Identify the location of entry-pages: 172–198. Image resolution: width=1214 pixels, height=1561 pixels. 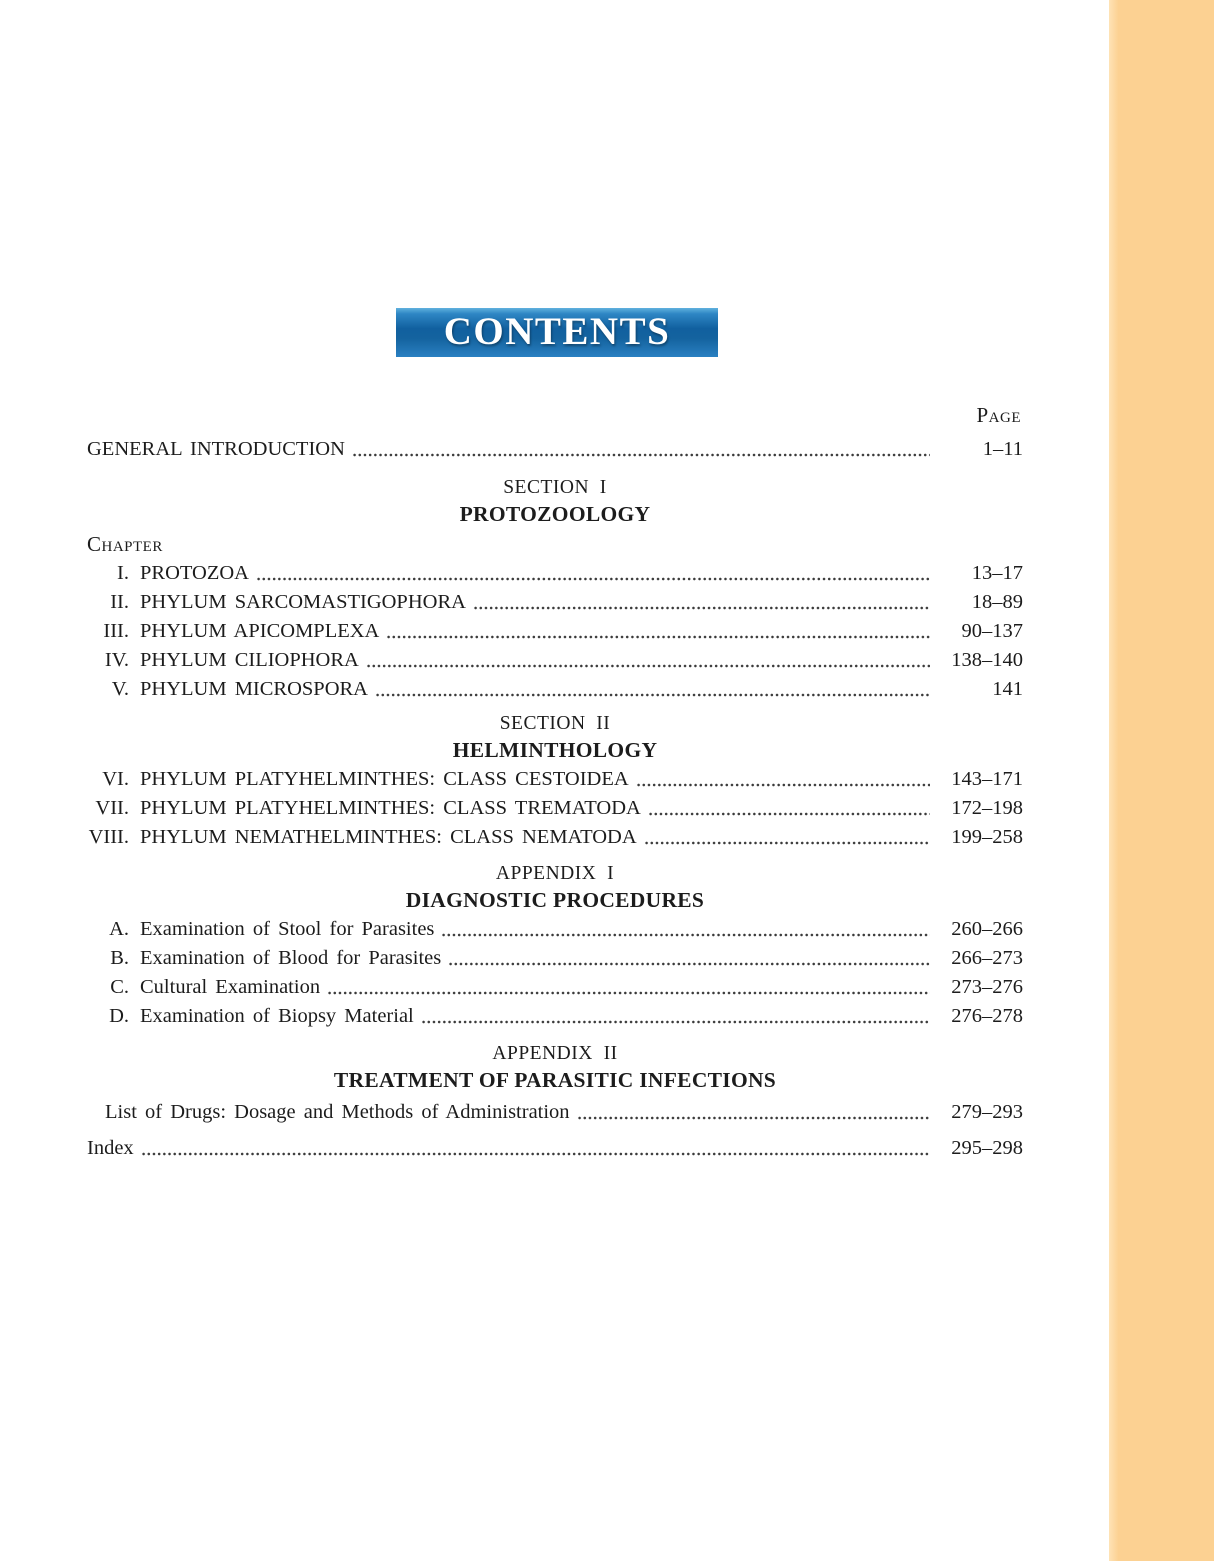
(987, 808).